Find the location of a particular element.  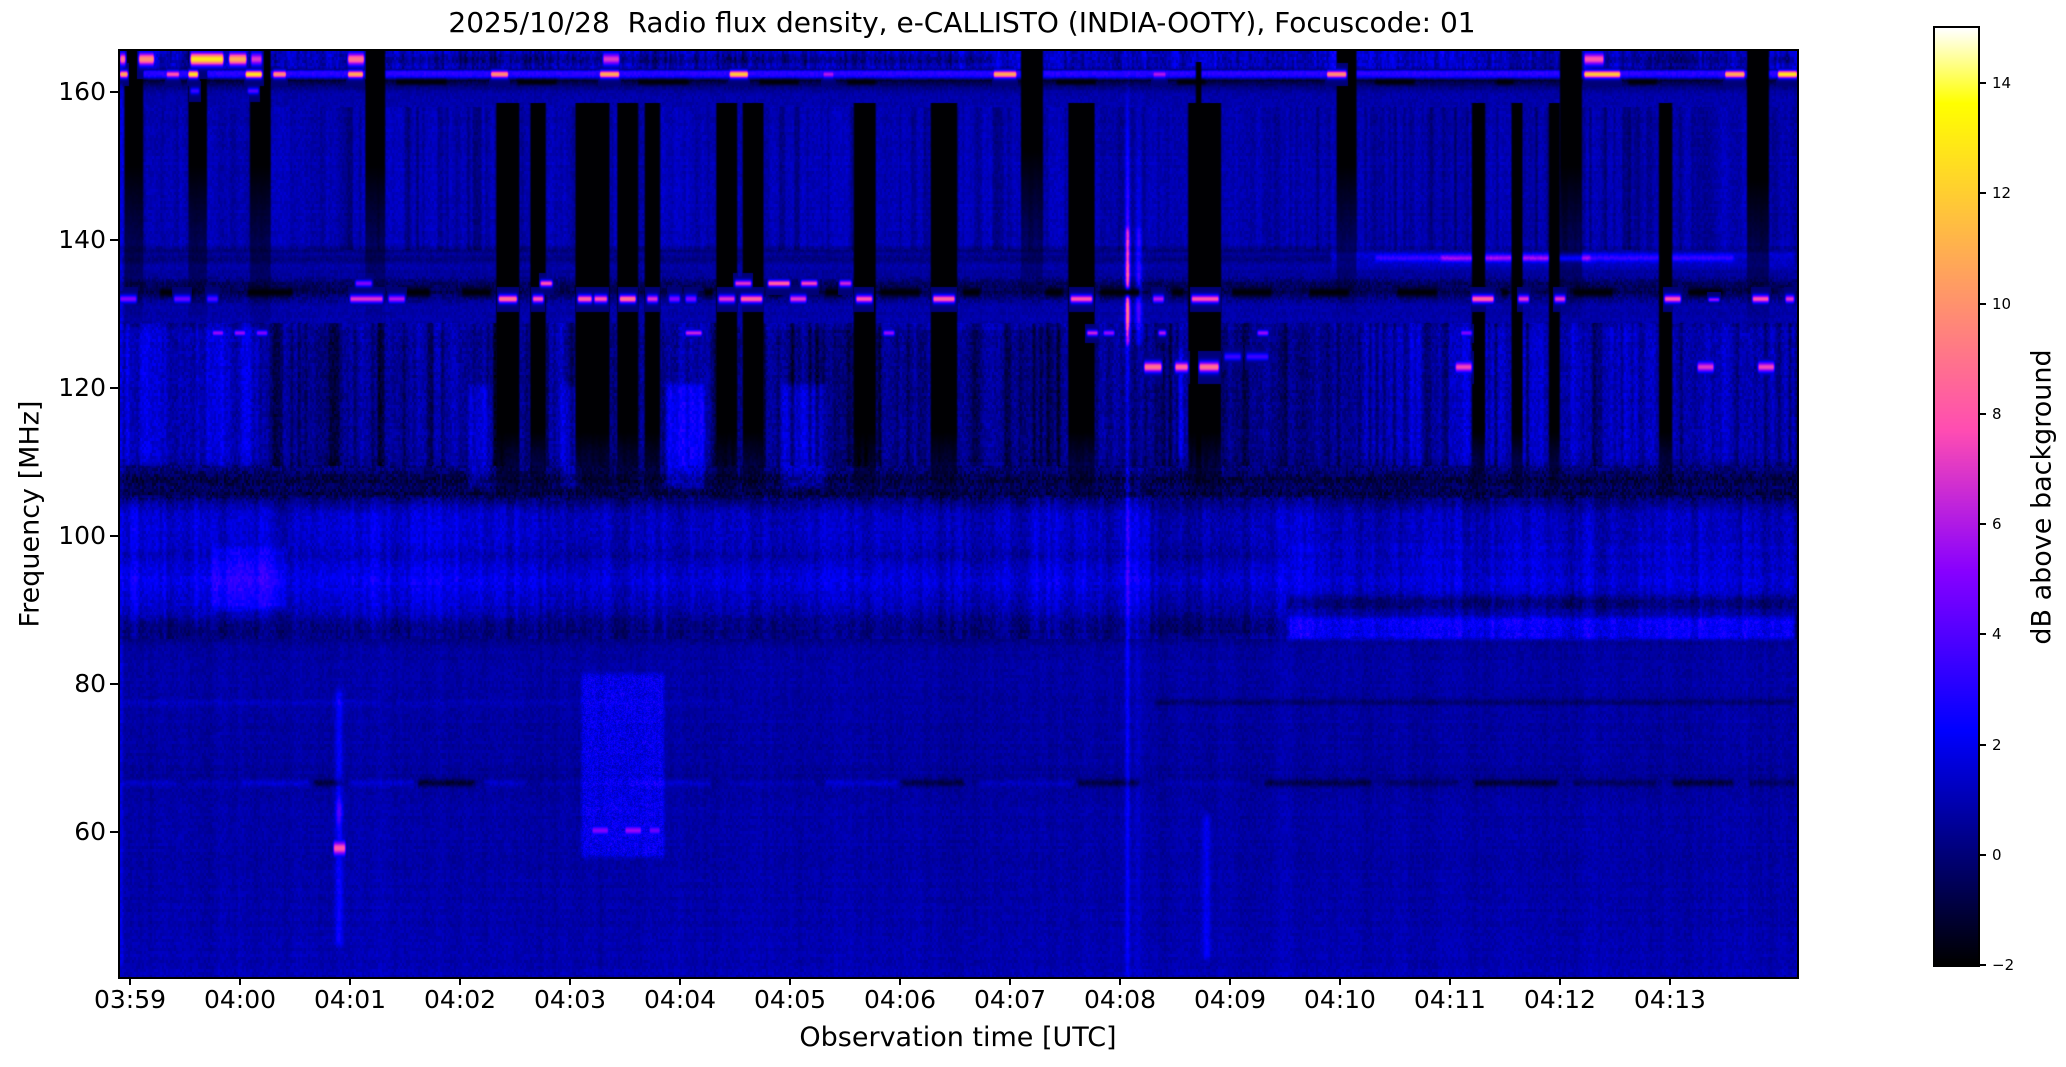

x-tick-label: 04:08 is located at coordinates (1119, 999).